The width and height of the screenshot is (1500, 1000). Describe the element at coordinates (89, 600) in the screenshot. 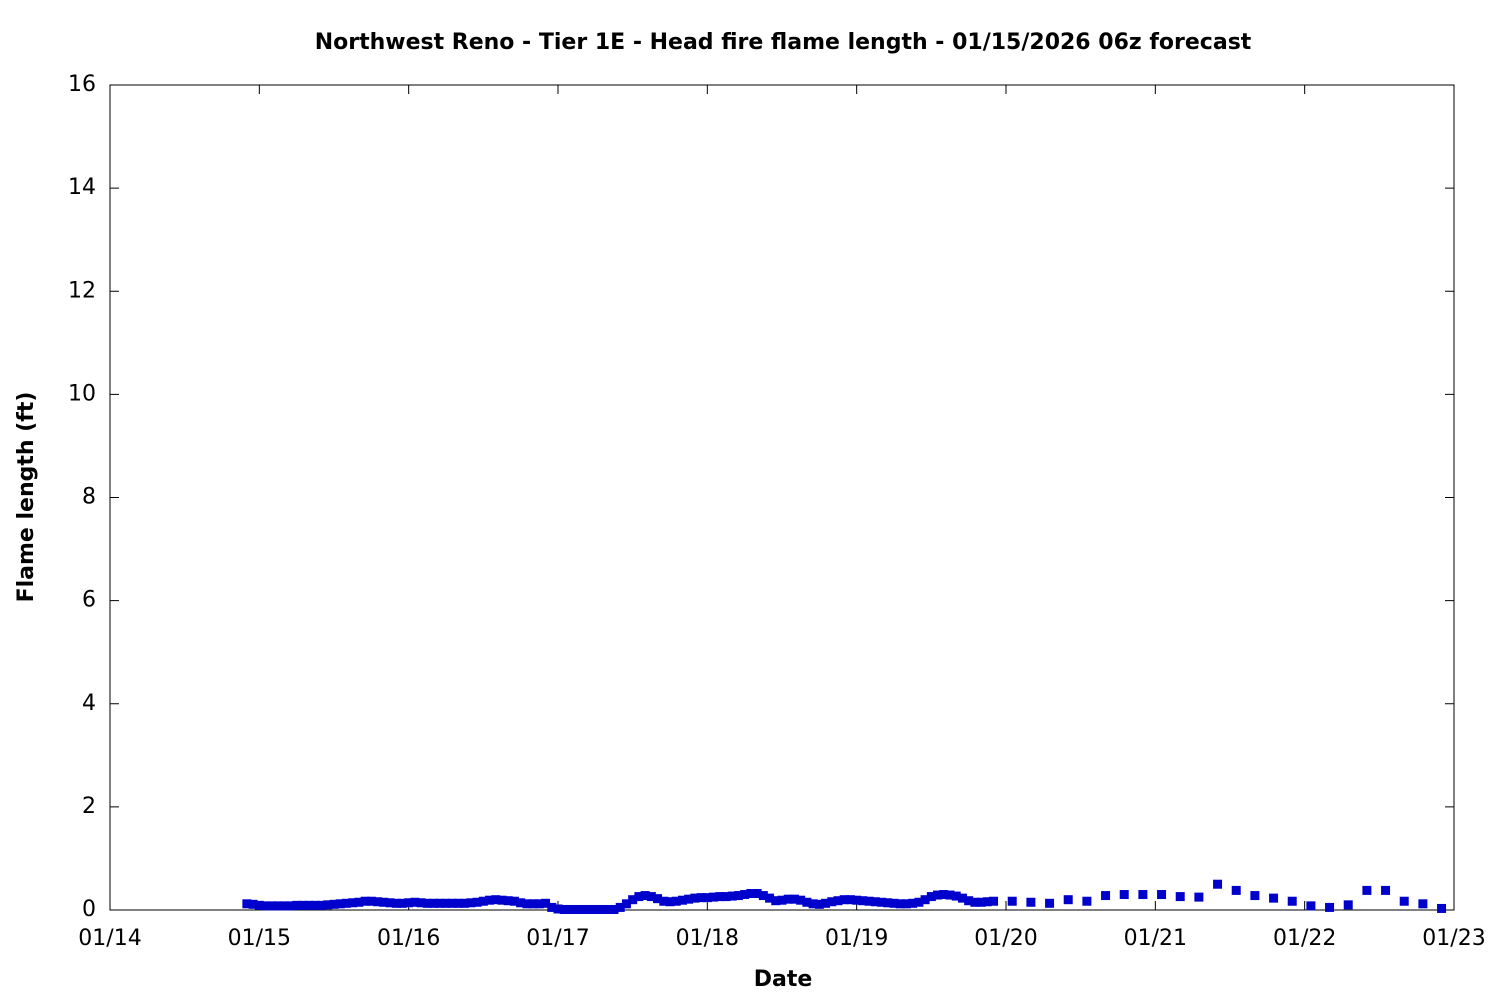

I see `y-tick-label: 6` at that location.